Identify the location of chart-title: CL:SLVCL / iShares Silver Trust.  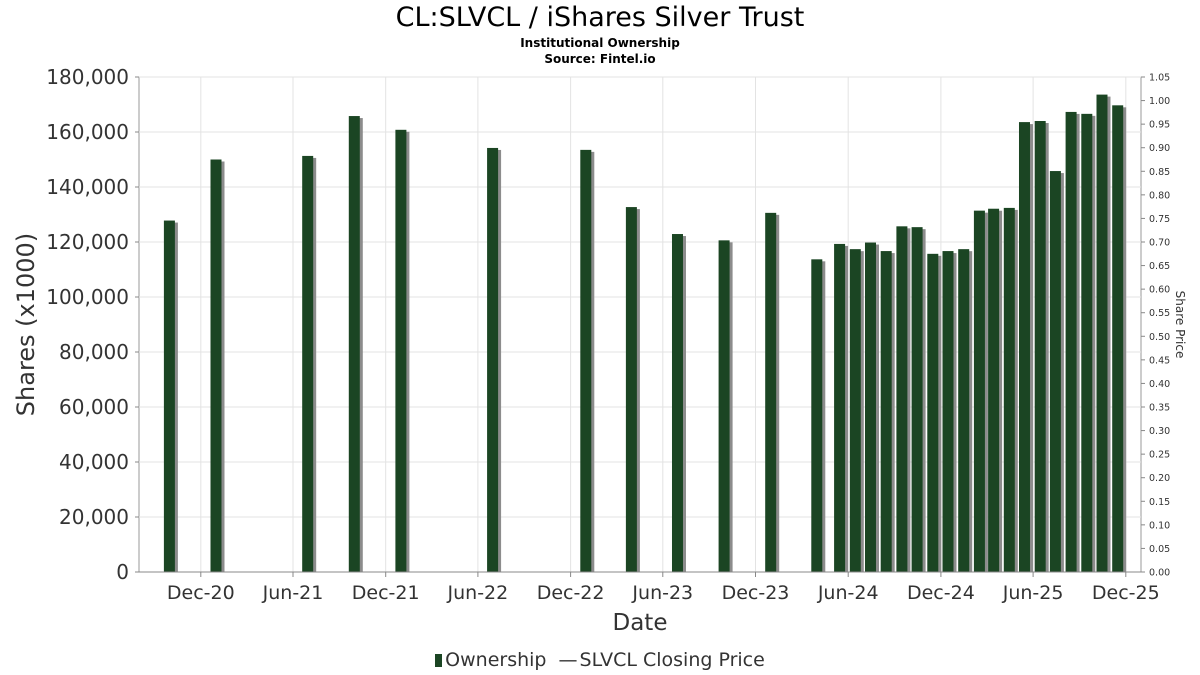
(600, 17).